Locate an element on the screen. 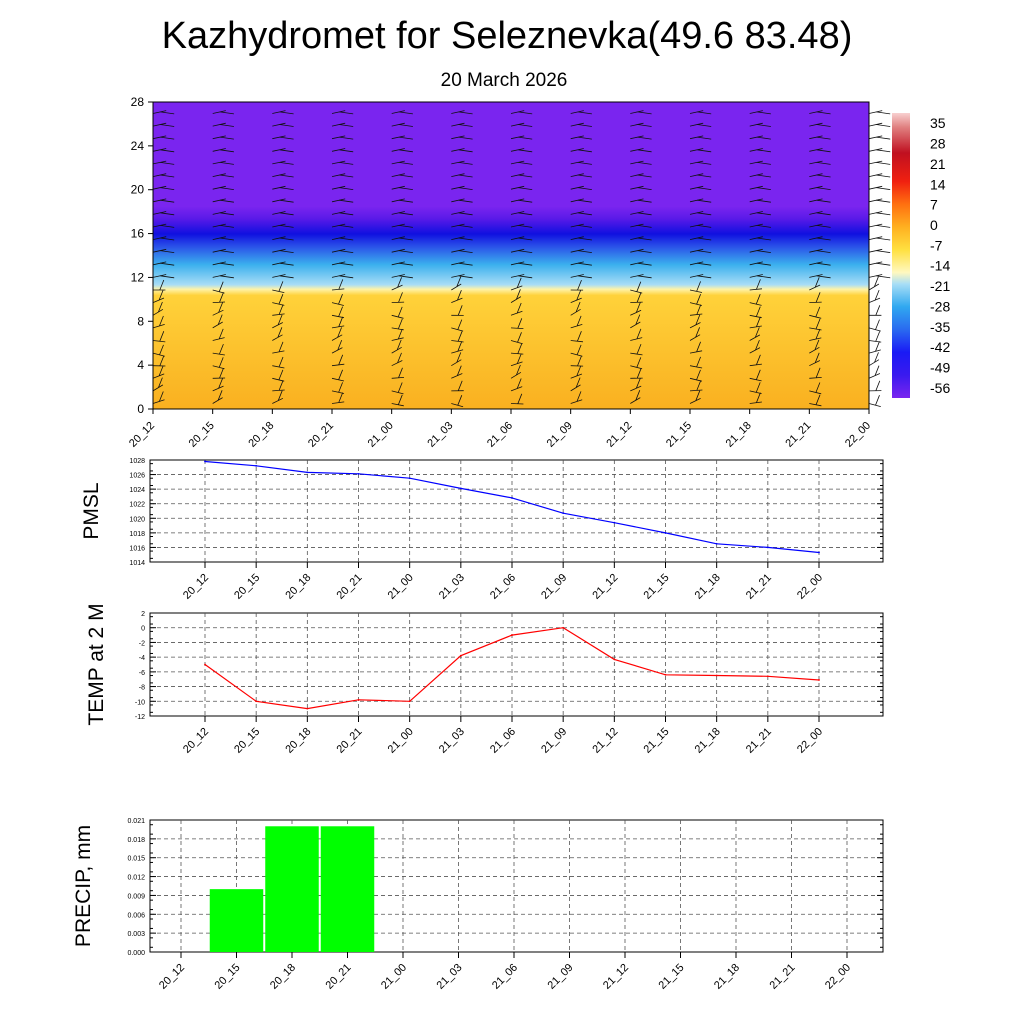  colorbar-label: -35 is located at coordinates (940, 327).